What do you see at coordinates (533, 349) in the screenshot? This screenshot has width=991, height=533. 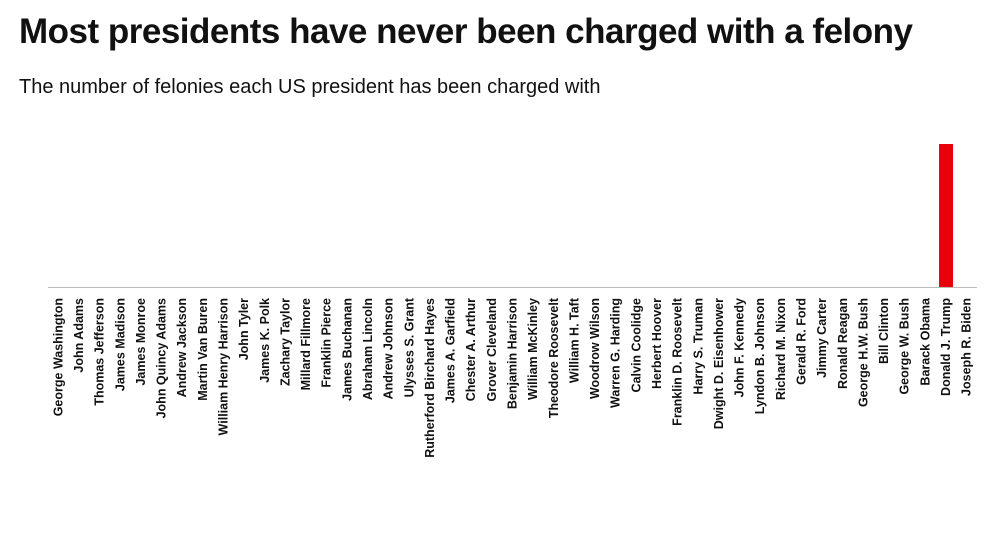 I see `x-tick-label: William McKinley` at bounding box center [533, 349].